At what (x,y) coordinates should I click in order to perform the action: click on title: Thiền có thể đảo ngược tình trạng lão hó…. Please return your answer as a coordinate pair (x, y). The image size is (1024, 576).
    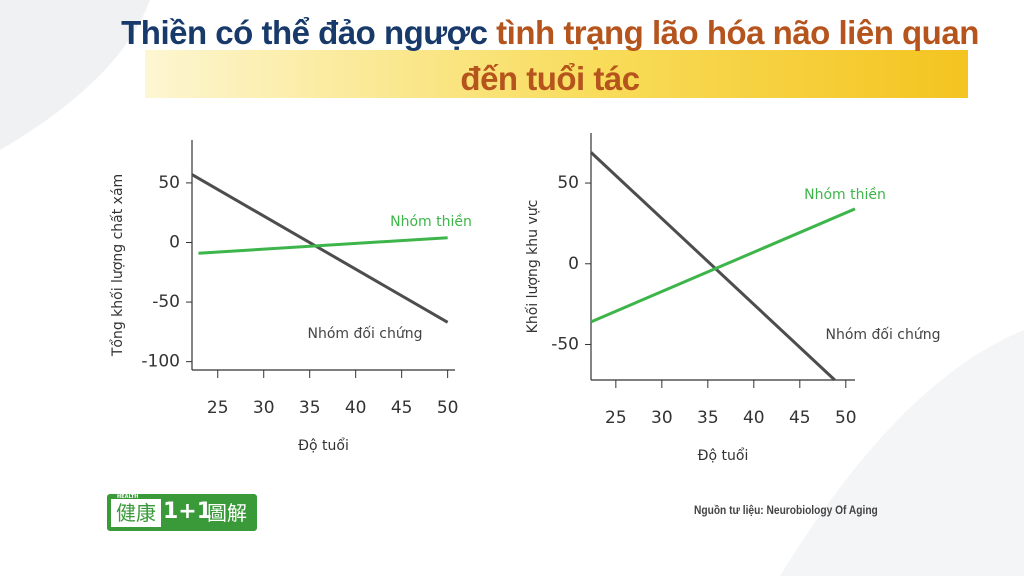
    Looking at the image, I should click on (550, 56).